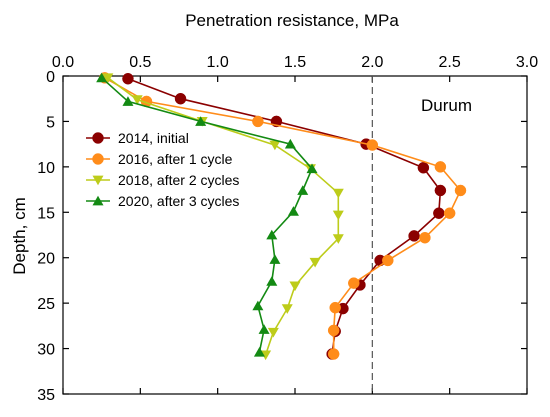 Image resolution: width=550 pixels, height=417 pixels. Describe the element at coordinates (46, 304) in the screenshot. I see `y-tick-label: 25` at that location.